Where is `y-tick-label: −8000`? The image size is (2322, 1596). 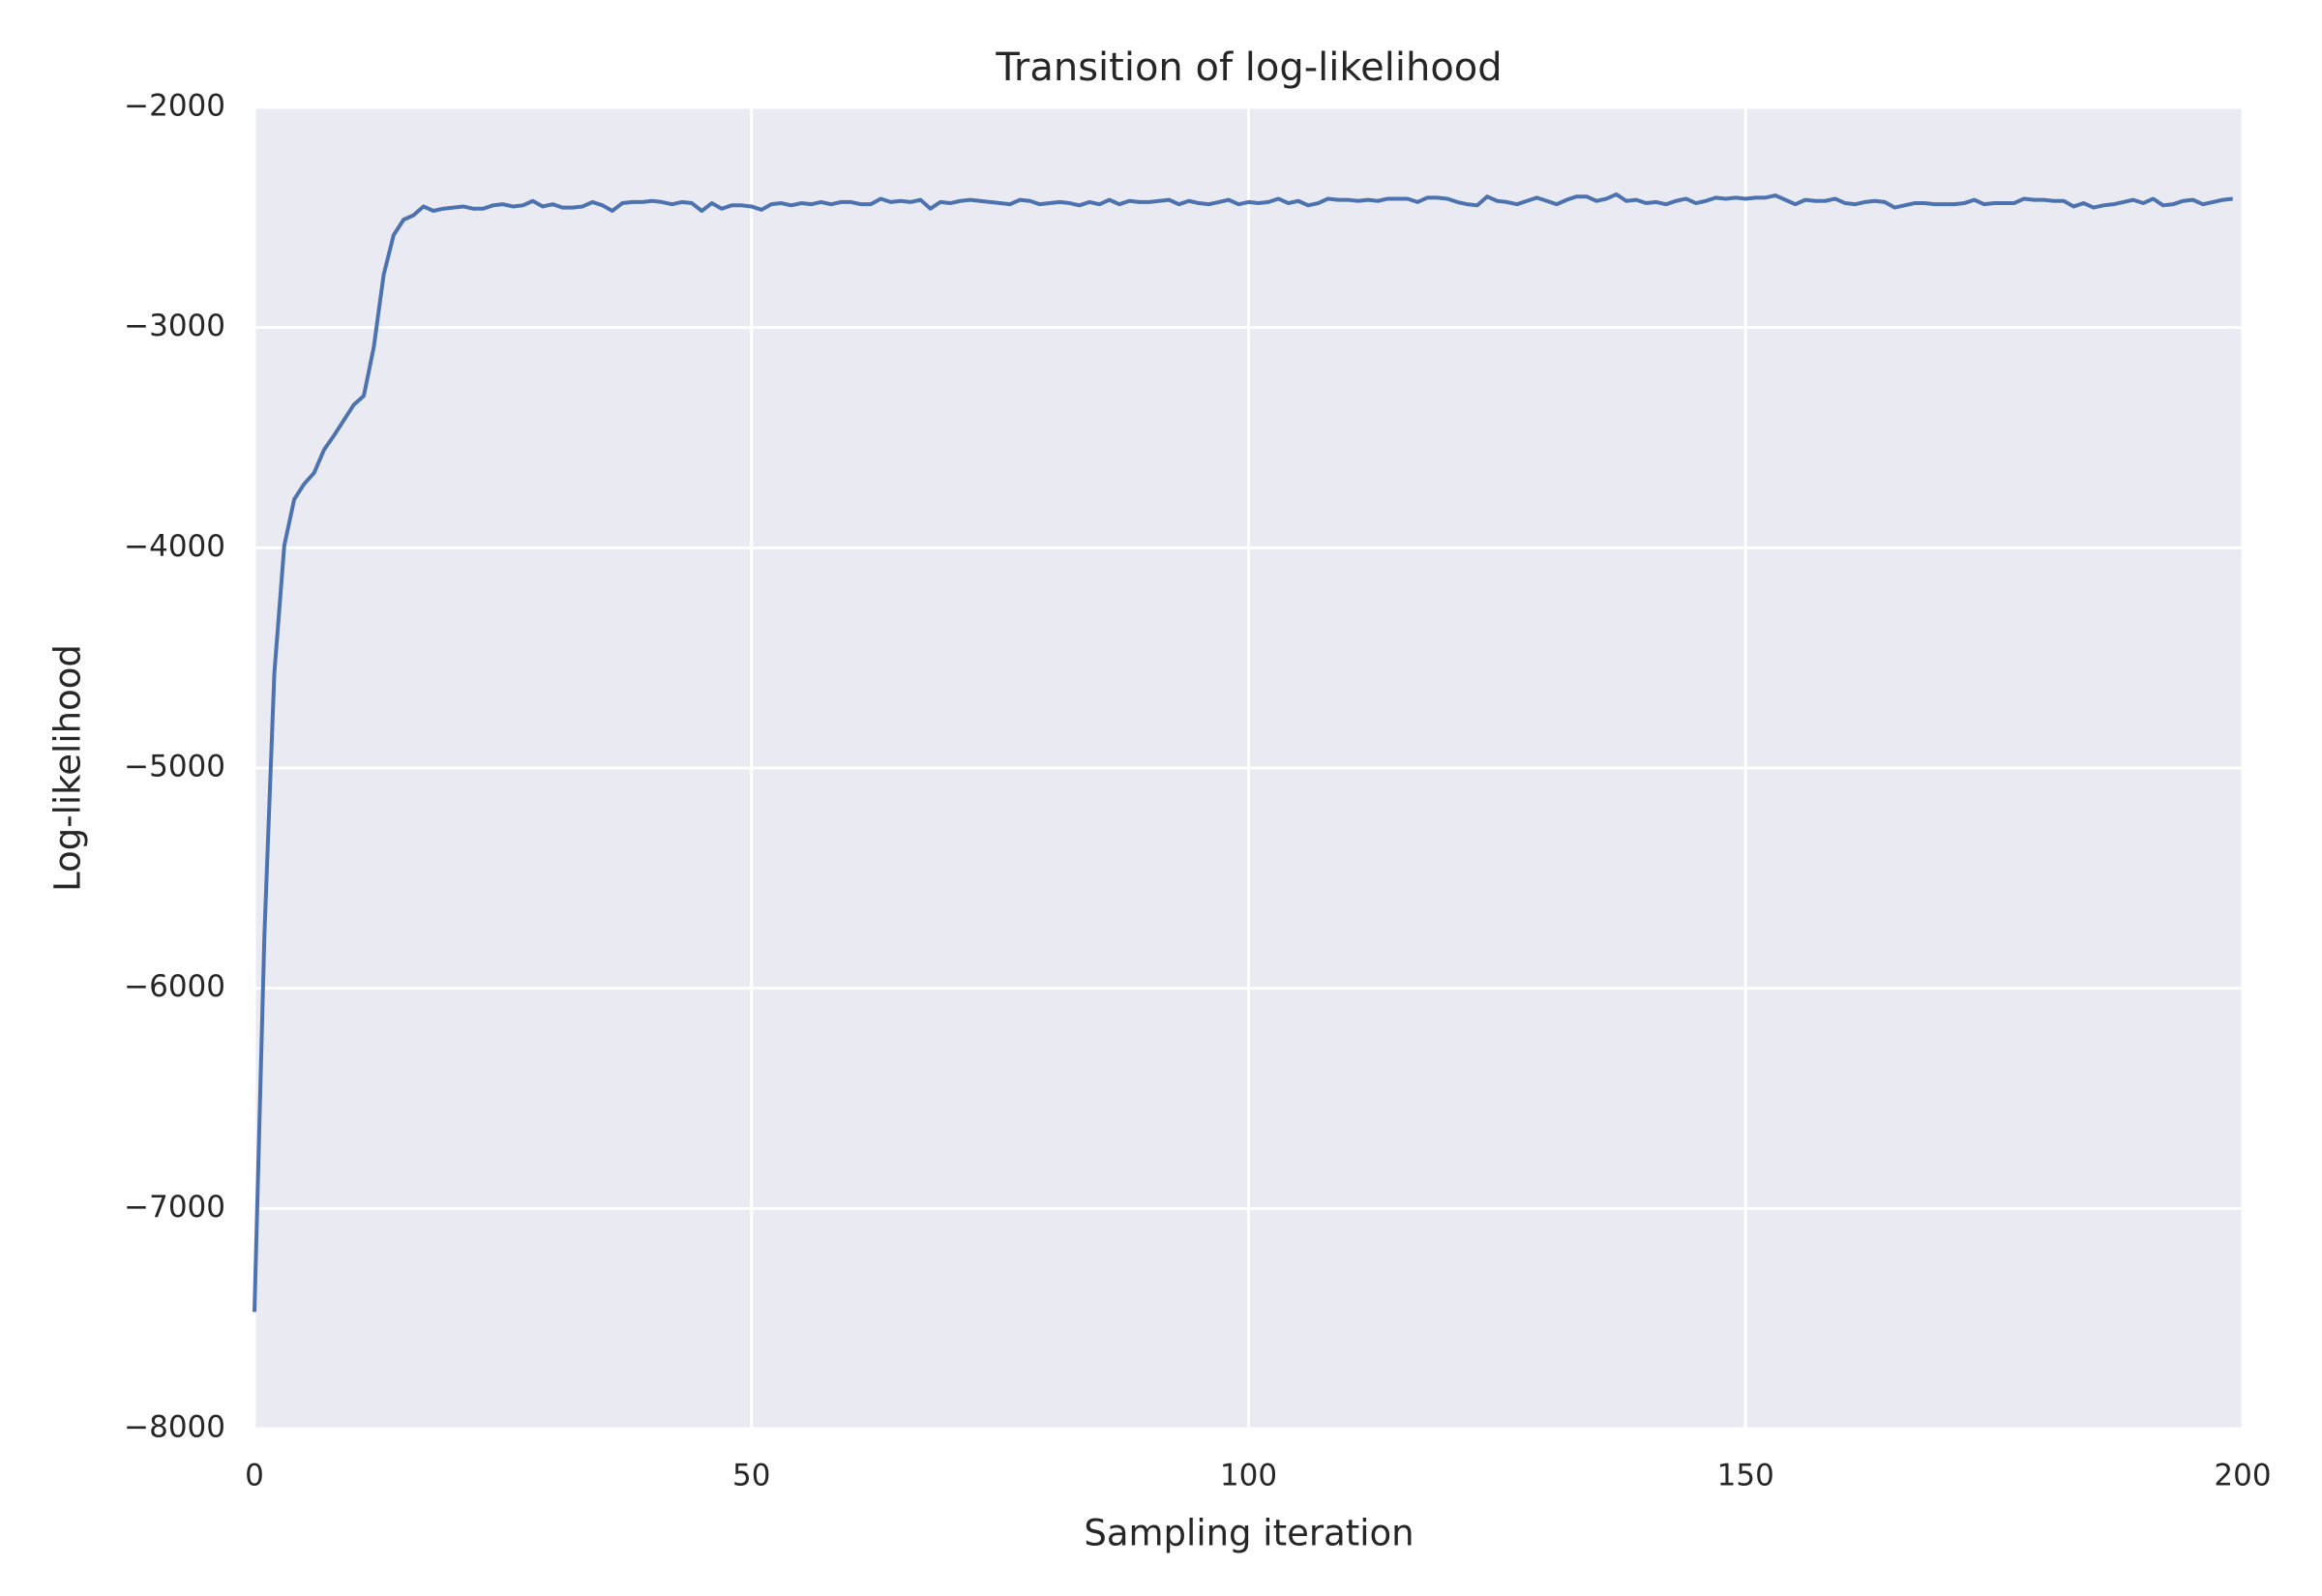 y-tick-label: −8000 is located at coordinates (174, 1427).